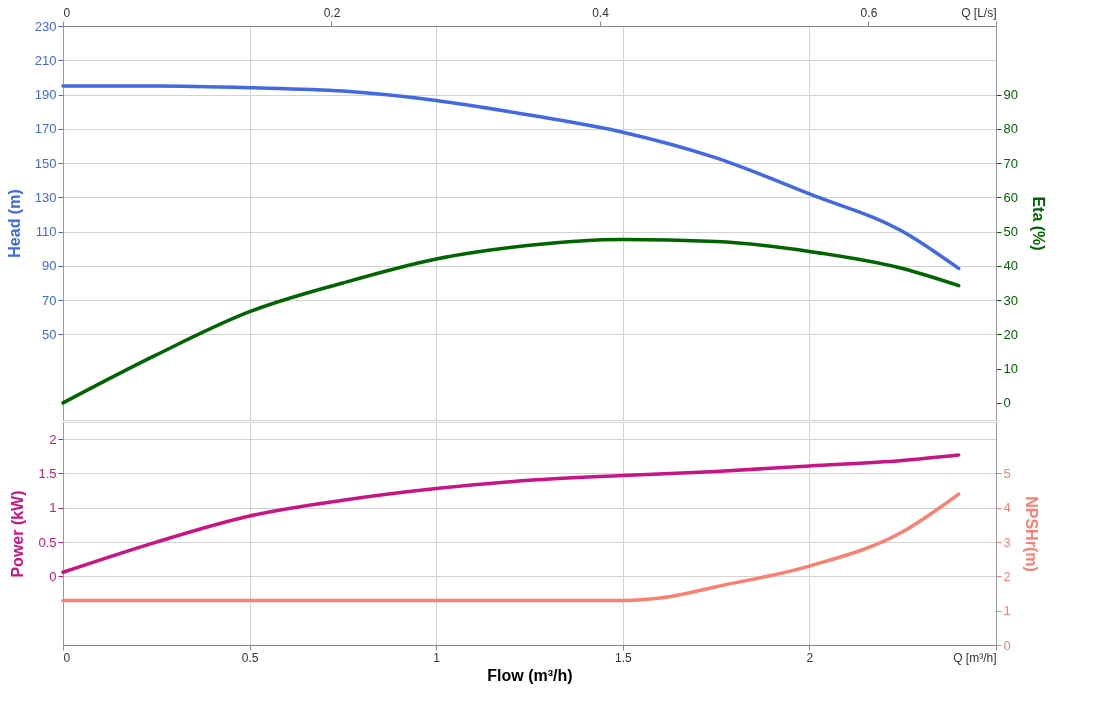 This screenshot has height=718, width=1120. What do you see at coordinates (1010, 334) in the screenshot?
I see `y2-tick-label: 20` at bounding box center [1010, 334].